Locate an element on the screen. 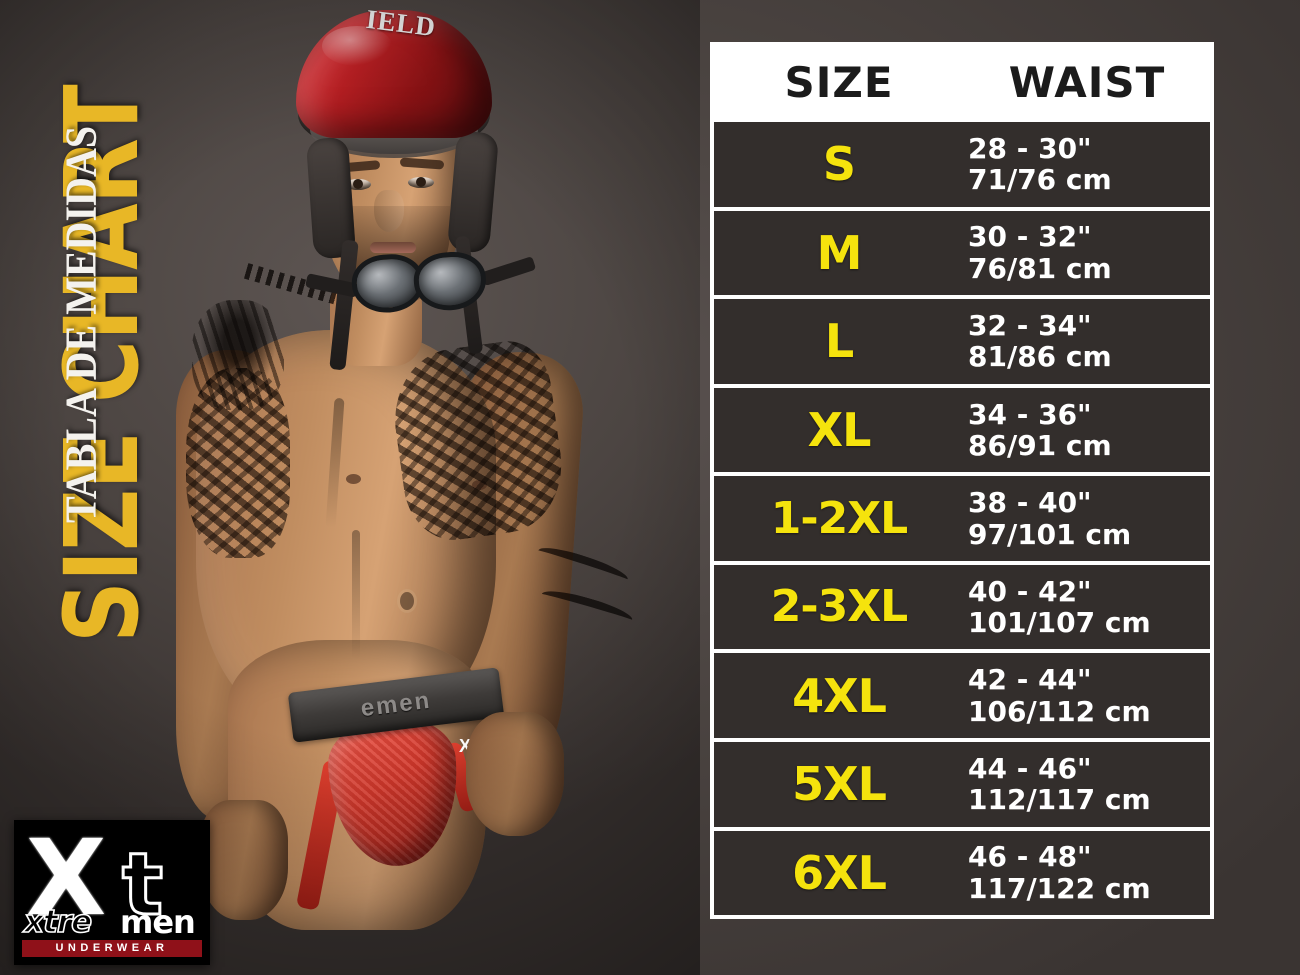 The width and height of the screenshot is (1300, 975). cell-waist: 28 - 30" 71/76 cm is located at coordinates (1087, 164).